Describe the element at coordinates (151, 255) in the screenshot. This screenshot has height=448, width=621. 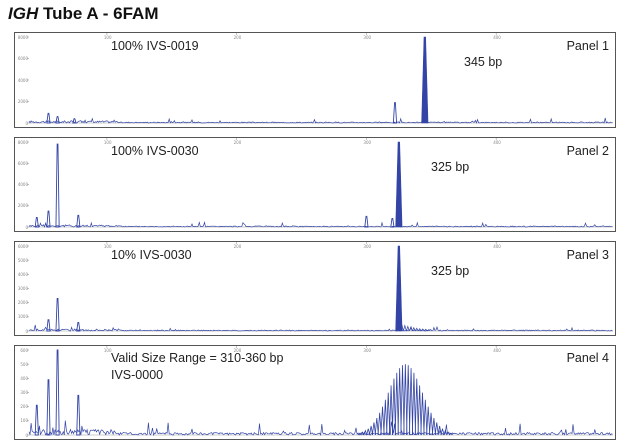
I see `panel-3-sample: 10% IVS-0030` at that location.